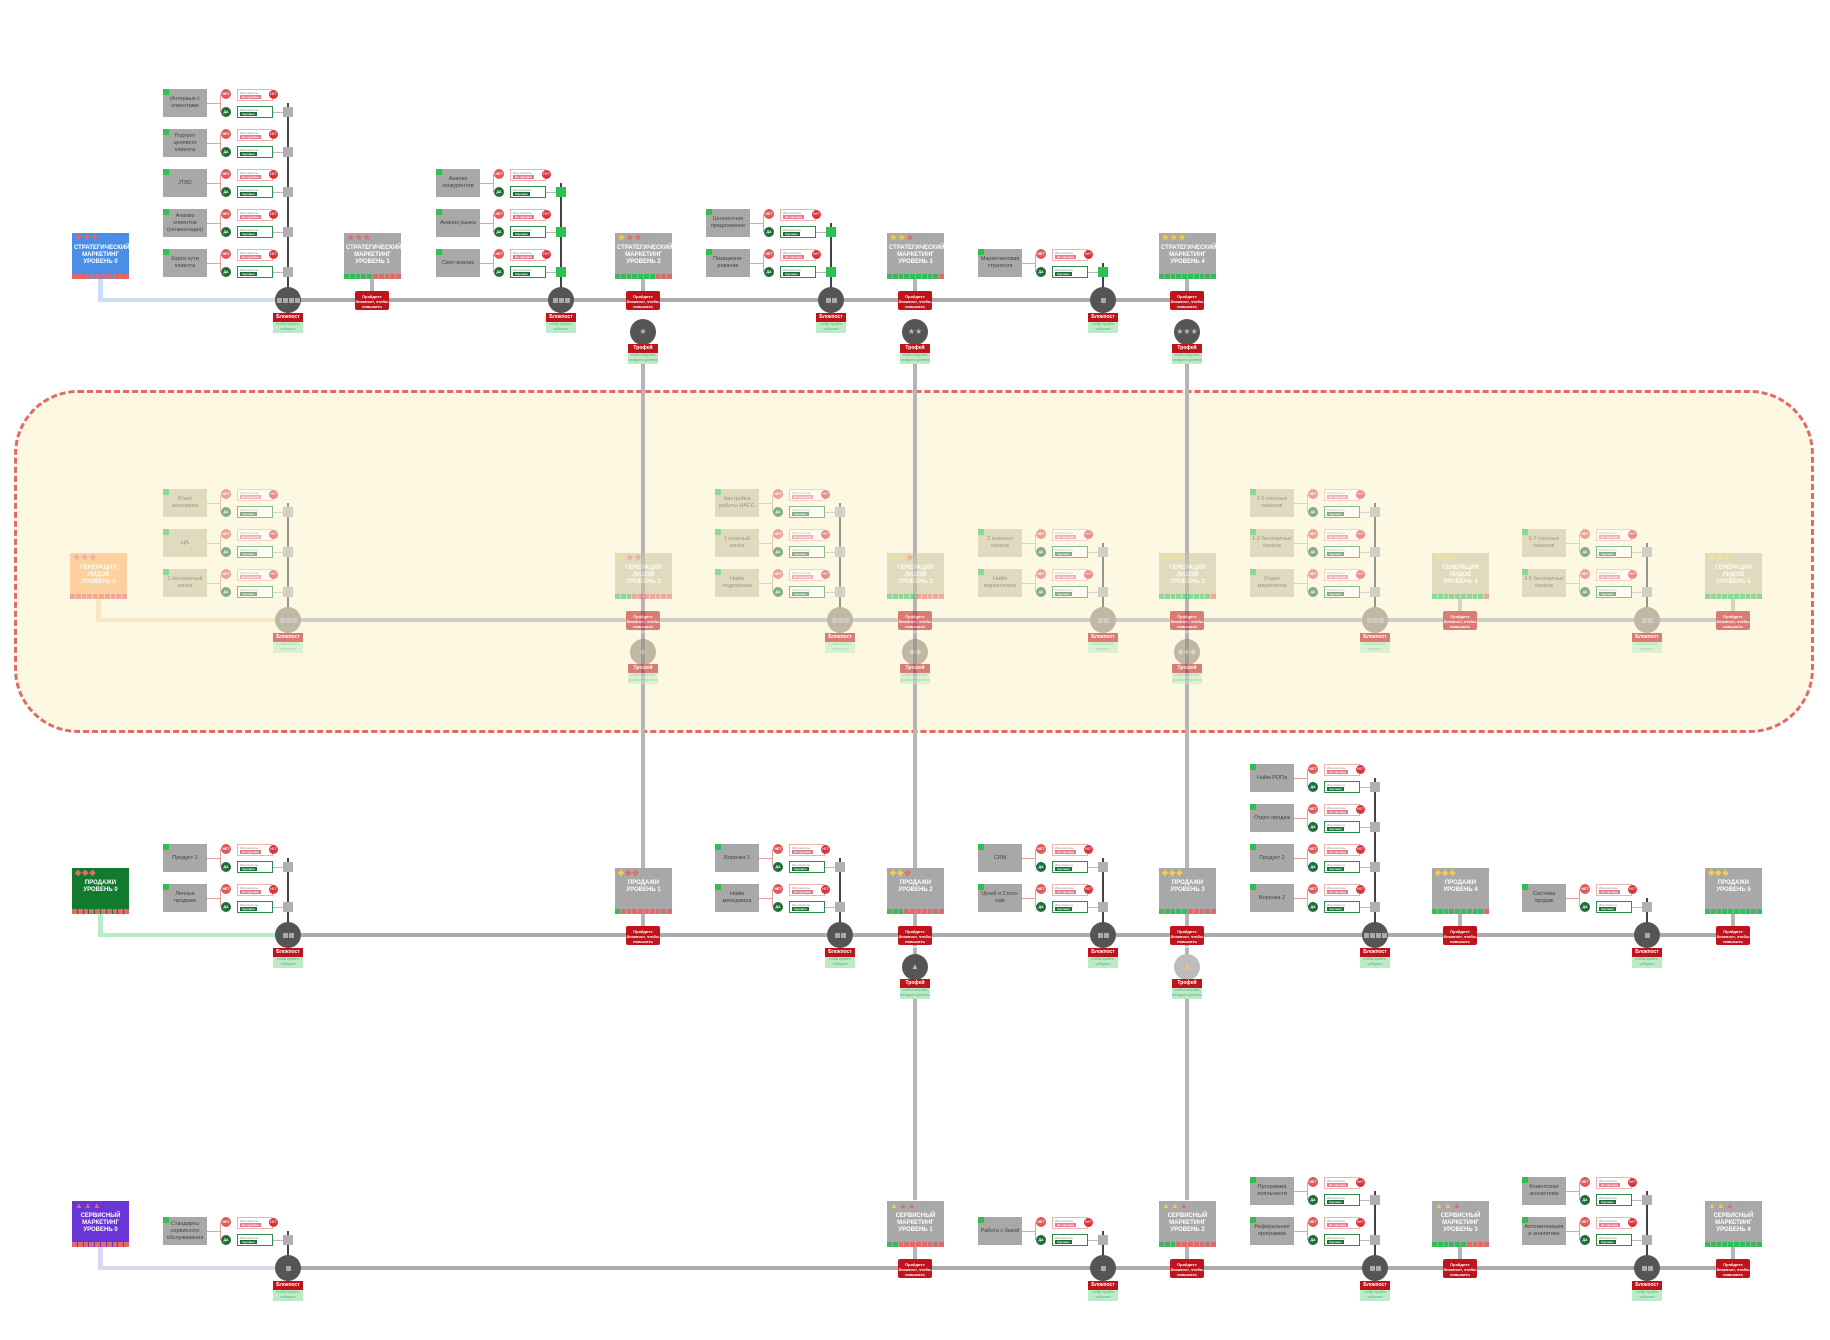  What do you see at coordinates (916, 256) in the screenshot?
I see `level-card: ★★★ СТРАТЕГИЧЕСКИЙ МАРКЕТИНГ УРОВЕНЬ 3` at bounding box center [916, 256].